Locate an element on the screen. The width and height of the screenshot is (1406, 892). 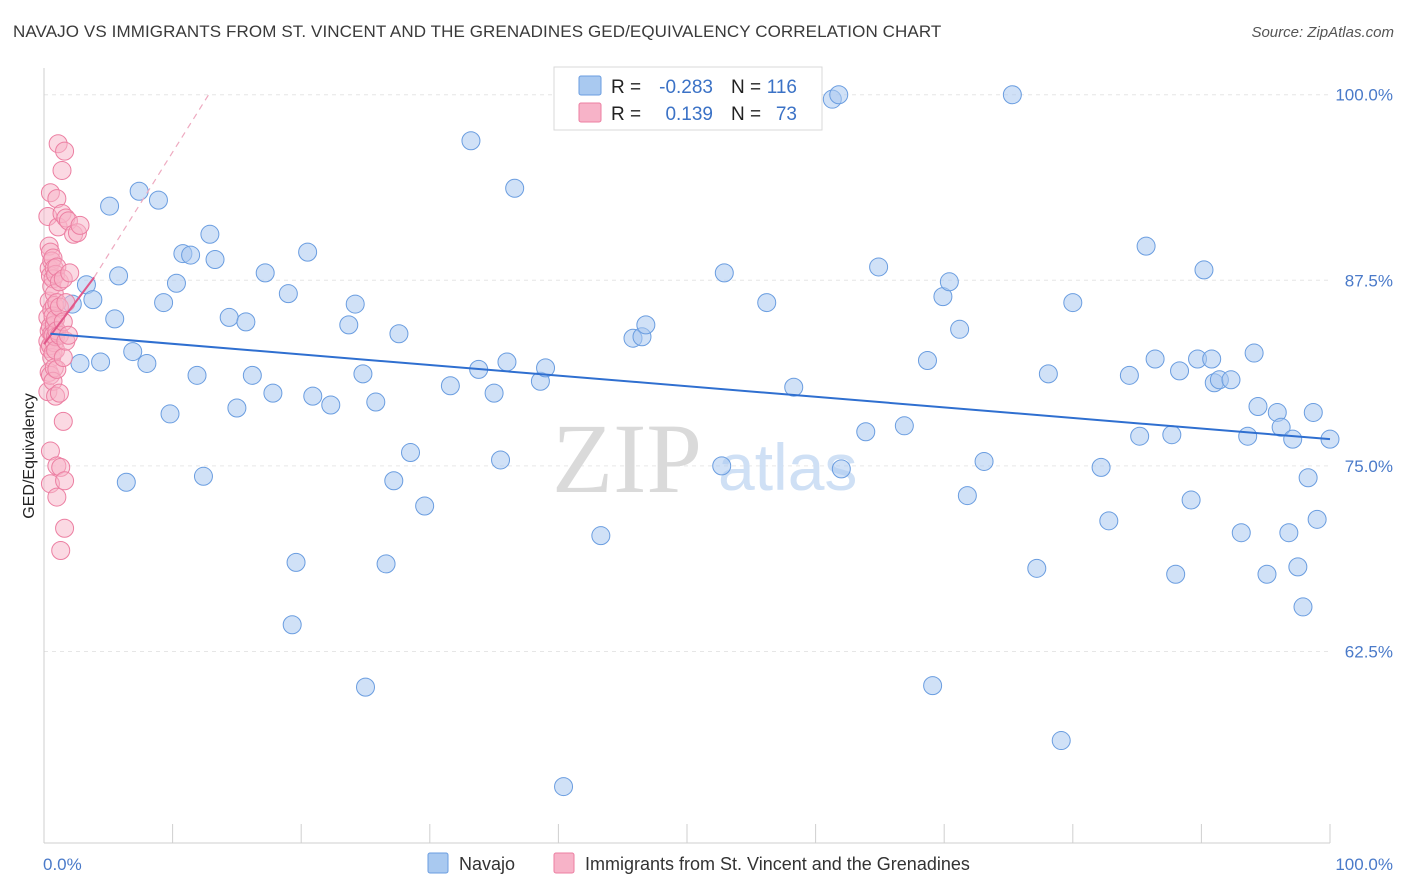
bottom-legend-label-navajo: Navajo is located at coordinates (487, 864).